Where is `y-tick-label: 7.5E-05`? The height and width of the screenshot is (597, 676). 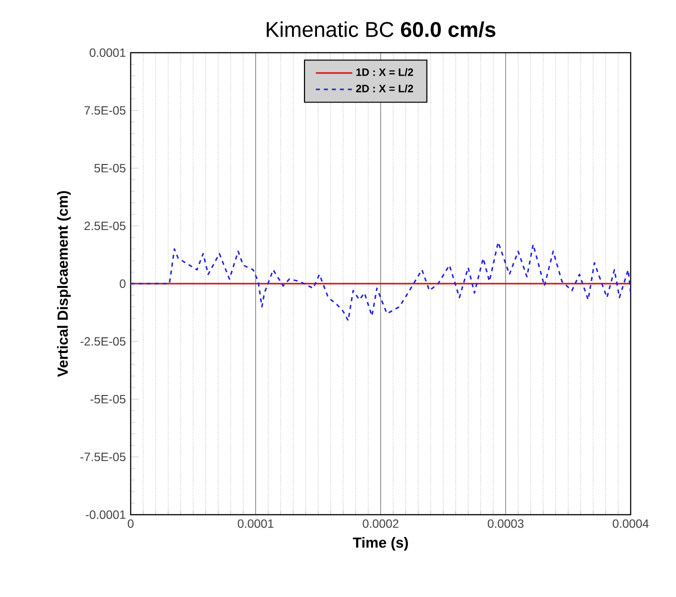
y-tick-label: 7.5E-05 is located at coordinates (105, 110).